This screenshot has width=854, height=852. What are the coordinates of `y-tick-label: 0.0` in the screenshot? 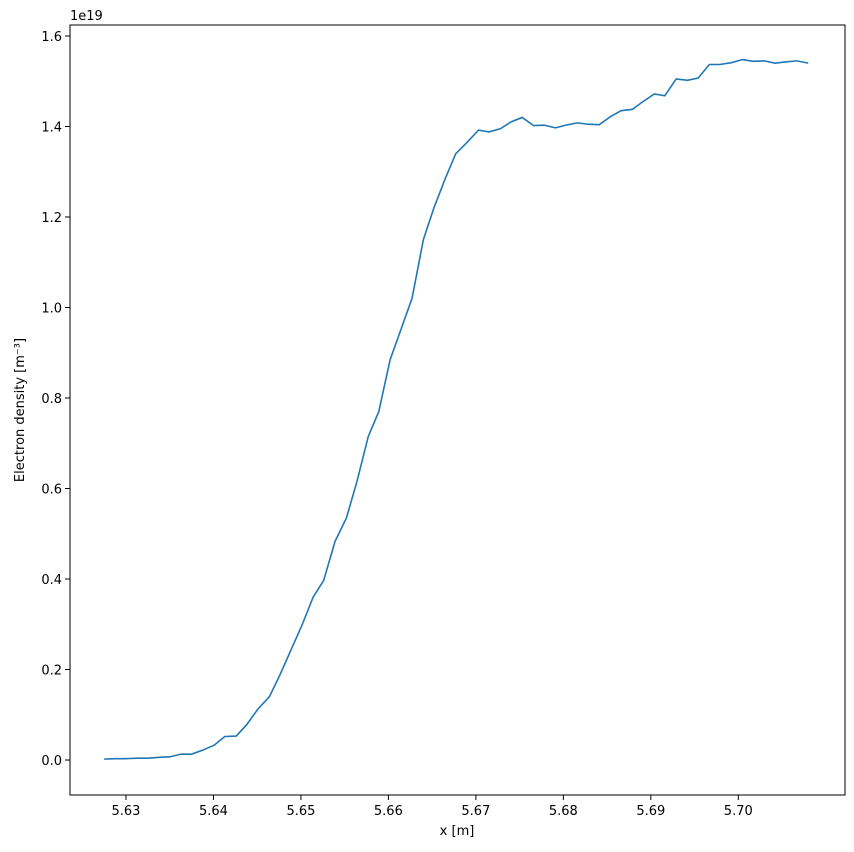 It's located at (51, 761).